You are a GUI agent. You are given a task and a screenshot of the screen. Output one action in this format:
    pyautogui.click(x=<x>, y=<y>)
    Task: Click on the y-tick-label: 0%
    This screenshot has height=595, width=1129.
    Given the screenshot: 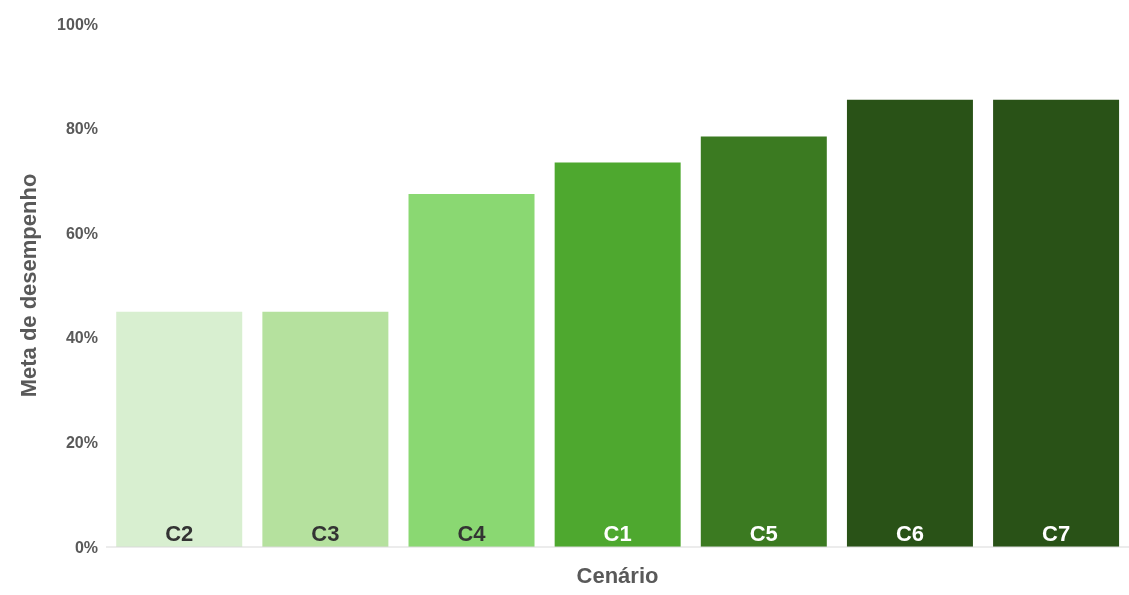 What is the action you would take?
    pyautogui.click(x=86, y=547)
    